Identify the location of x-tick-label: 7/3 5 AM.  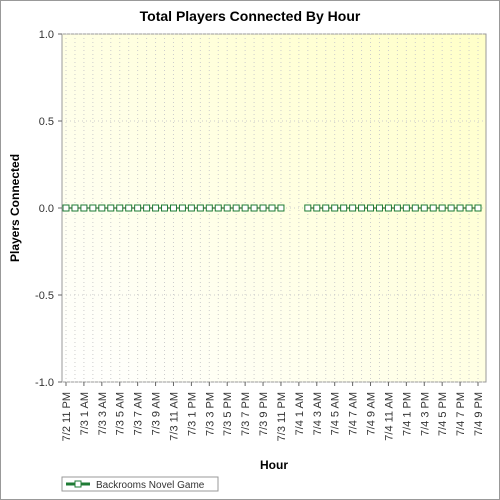
(121, 413).